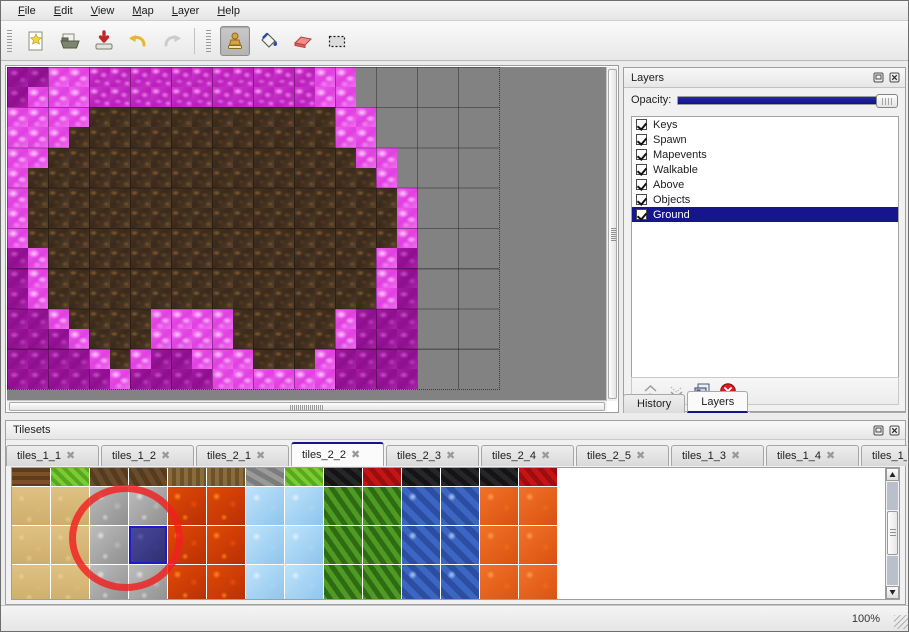  Describe the element at coordinates (235, 40) in the screenshot. I see `stamp-tool-button` at that location.